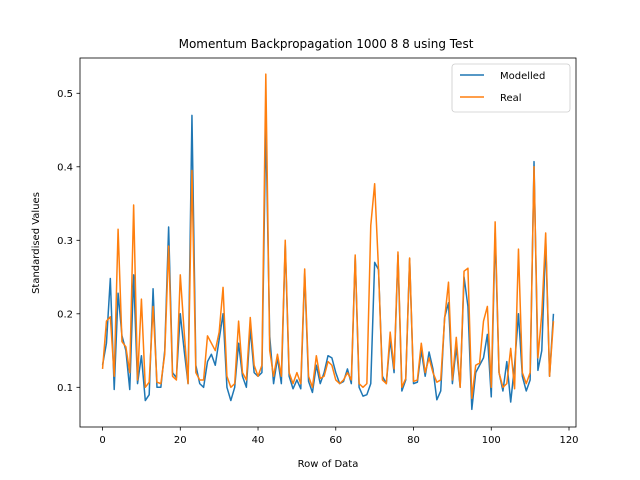 The height and width of the screenshot is (480, 640). I want to click on y-tick-label: 0.3, so click(65, 241).